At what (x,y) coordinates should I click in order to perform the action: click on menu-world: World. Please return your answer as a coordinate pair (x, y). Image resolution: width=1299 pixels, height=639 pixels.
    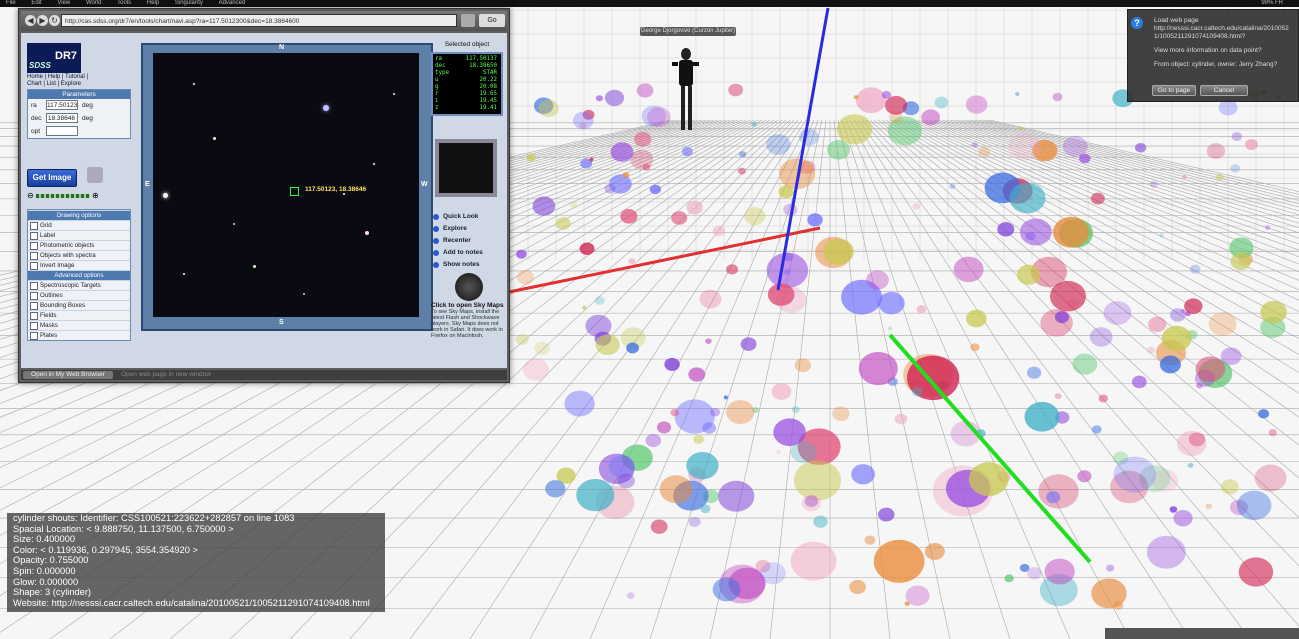
    Looking at the image, I should click on (93, 3).